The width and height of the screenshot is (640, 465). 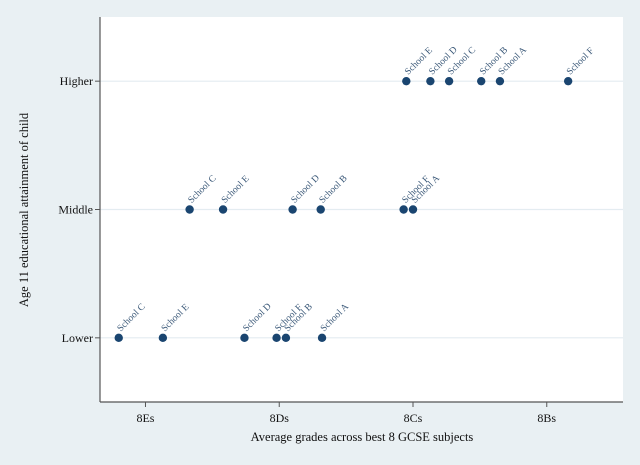 What do you see at coordinates (24, 209) in the screenshot?
I see `y-axis-title: Age 11 educational attainment of child` at bounding box center [24, 209].